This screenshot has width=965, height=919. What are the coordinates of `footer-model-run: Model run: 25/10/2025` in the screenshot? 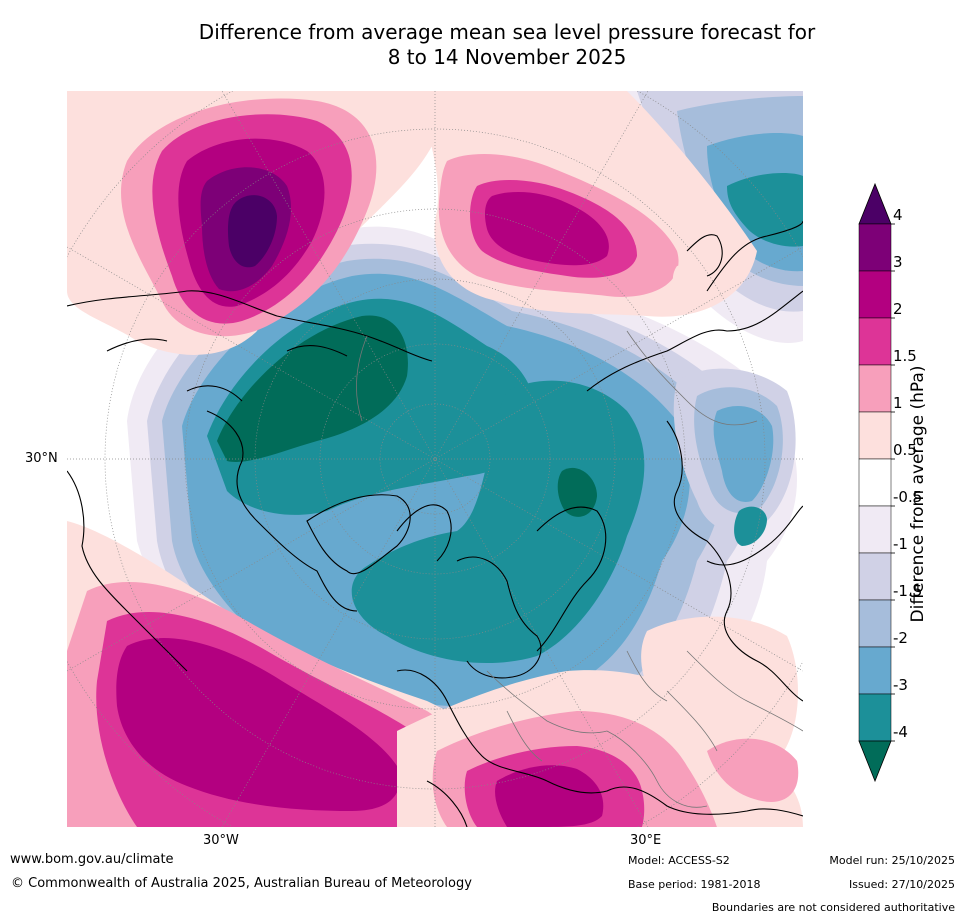 It's located at (892, 860).